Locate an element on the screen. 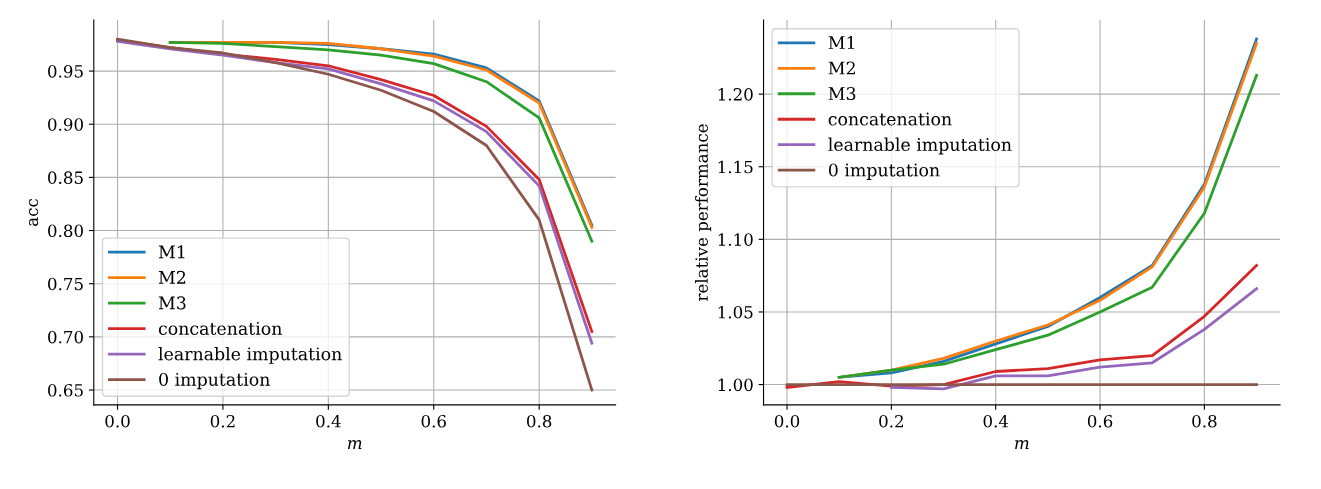  y-axis-title: relative performance is located at coordinates (703, 212).